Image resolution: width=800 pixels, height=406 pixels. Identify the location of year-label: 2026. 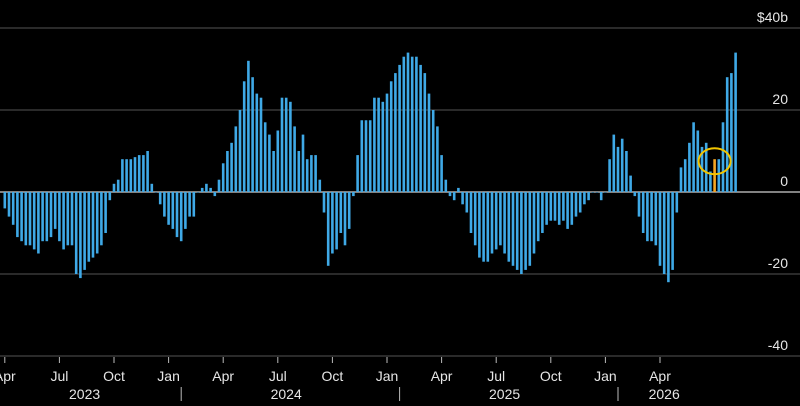
(664, 394).